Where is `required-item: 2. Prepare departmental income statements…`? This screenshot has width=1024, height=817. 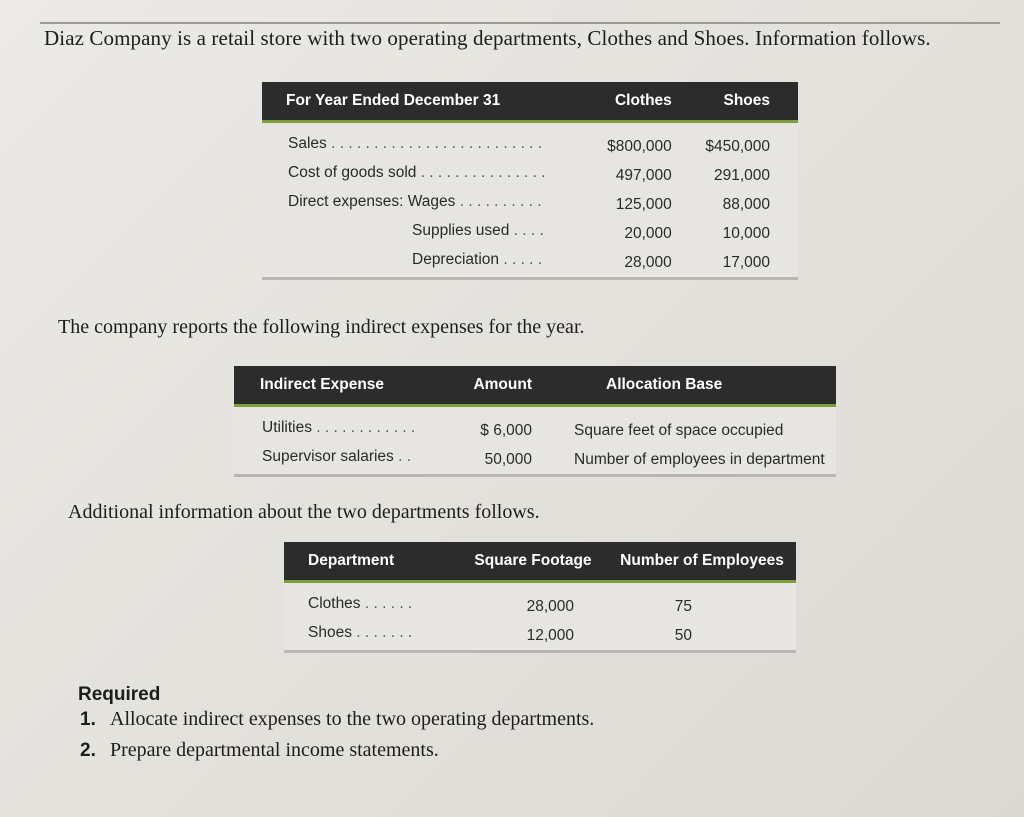 required-item: 2. Prepare departmental income statements… is located at coordinates (337, 750).